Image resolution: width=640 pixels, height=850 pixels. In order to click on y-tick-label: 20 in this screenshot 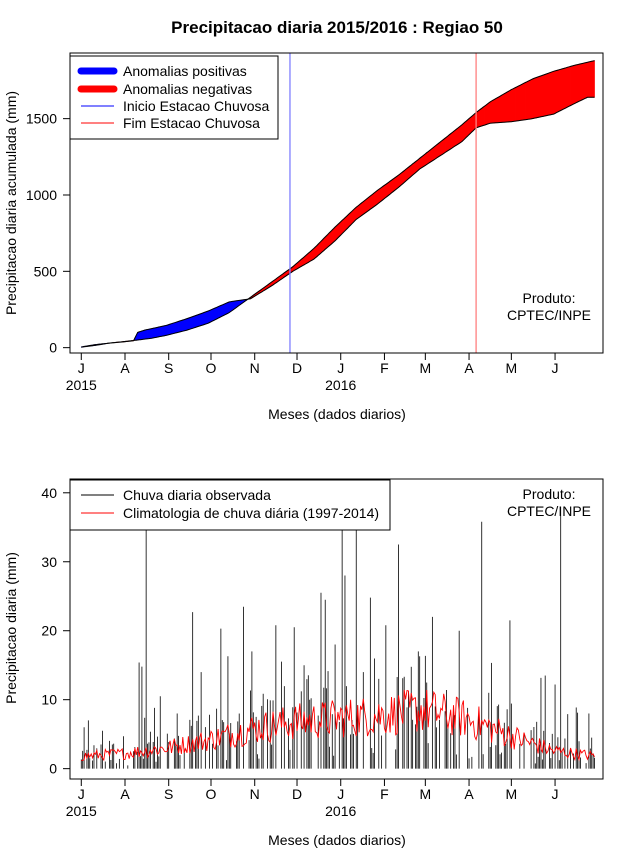, I will do `click(49, 631)`.